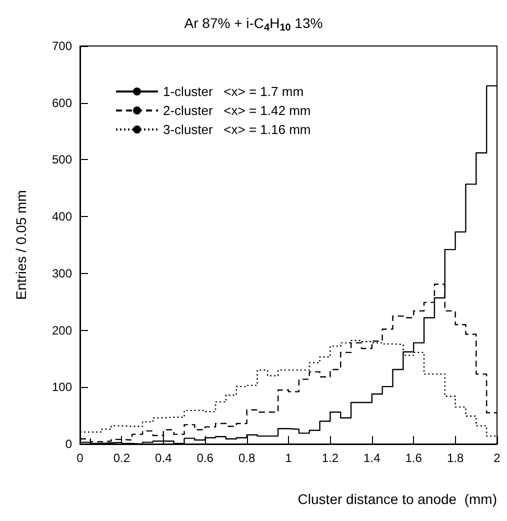  I want to click on y-tick-label: 700, so click(62, 46).